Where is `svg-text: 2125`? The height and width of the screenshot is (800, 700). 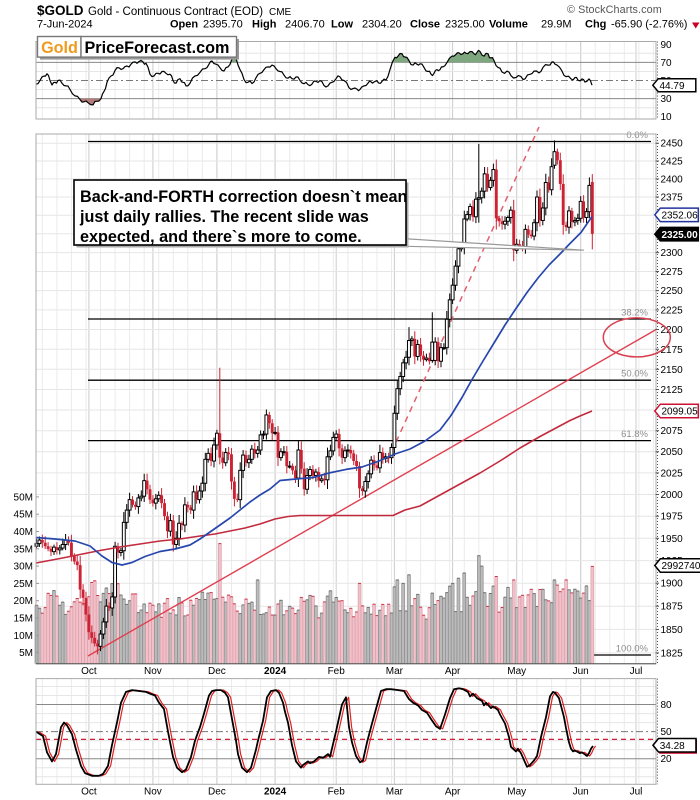
svg-text: 2125 is located at coordinates (672, 390).